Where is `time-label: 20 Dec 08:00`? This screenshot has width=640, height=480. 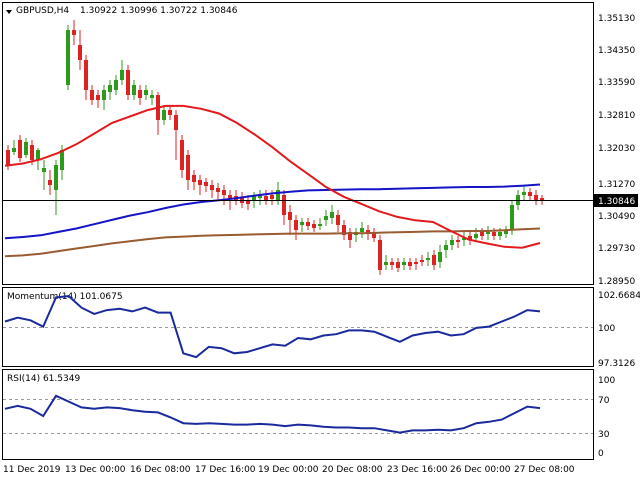 time-label: 20 Dec 08:00 is located at coordinates (352, 470).